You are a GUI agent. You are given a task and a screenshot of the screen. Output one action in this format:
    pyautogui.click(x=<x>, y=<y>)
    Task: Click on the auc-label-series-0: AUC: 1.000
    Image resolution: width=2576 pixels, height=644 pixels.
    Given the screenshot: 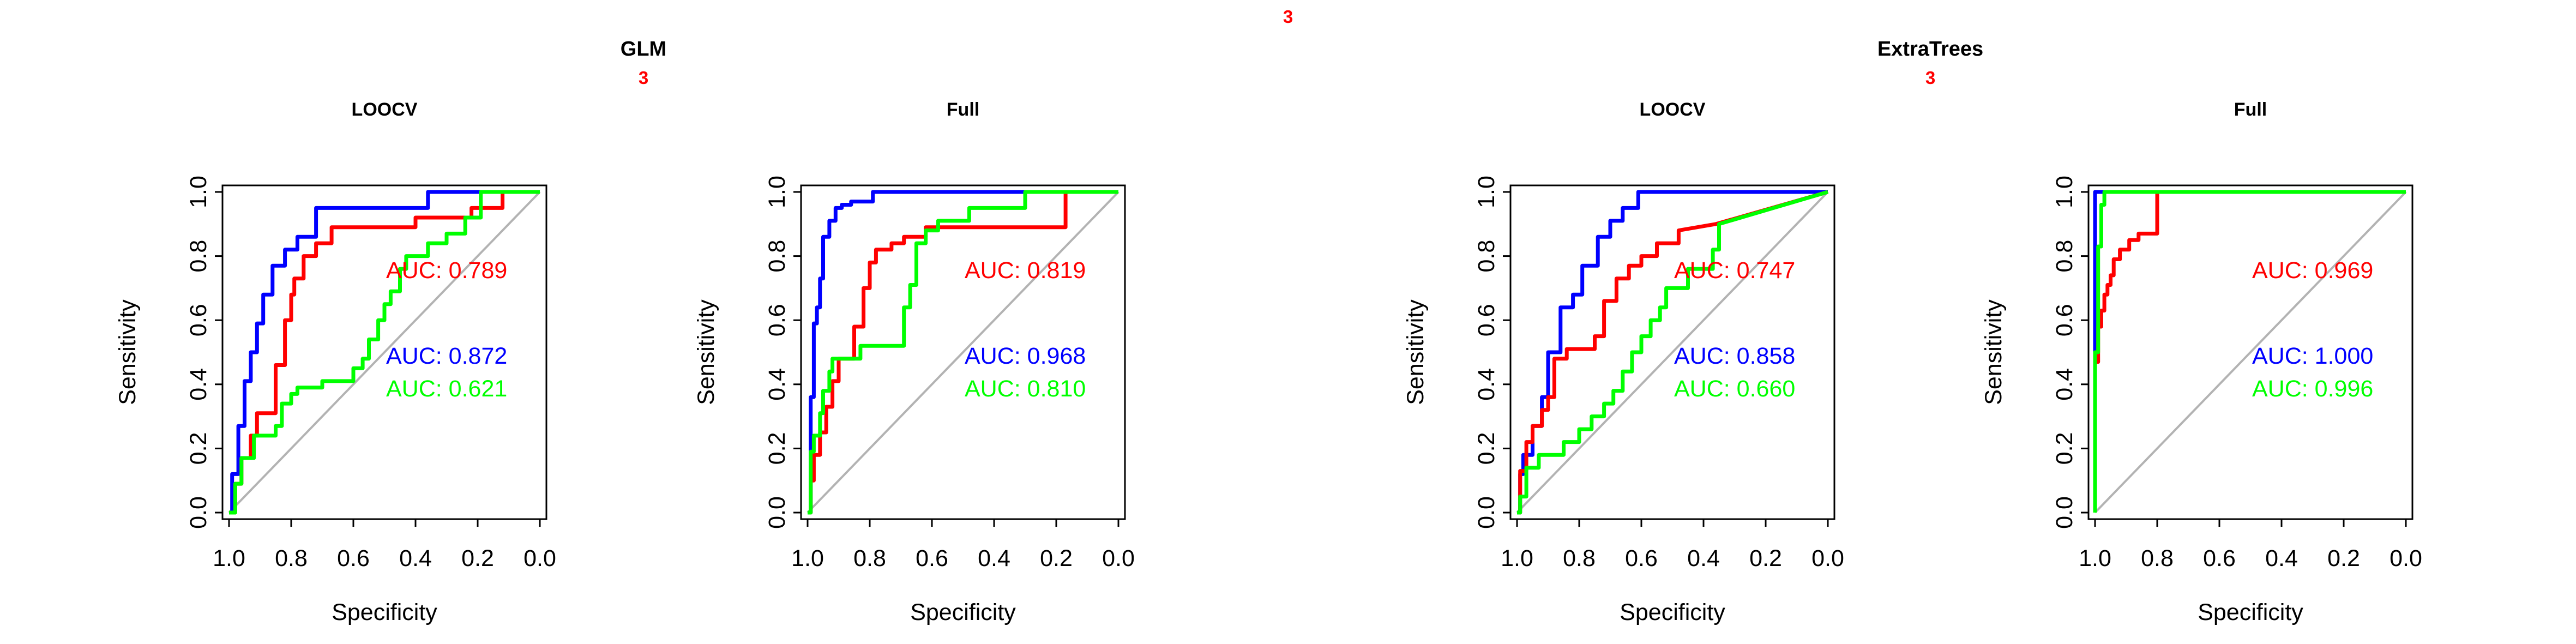 What is the action you would take?
    pyautogui.click(x=2312, y=356)
    